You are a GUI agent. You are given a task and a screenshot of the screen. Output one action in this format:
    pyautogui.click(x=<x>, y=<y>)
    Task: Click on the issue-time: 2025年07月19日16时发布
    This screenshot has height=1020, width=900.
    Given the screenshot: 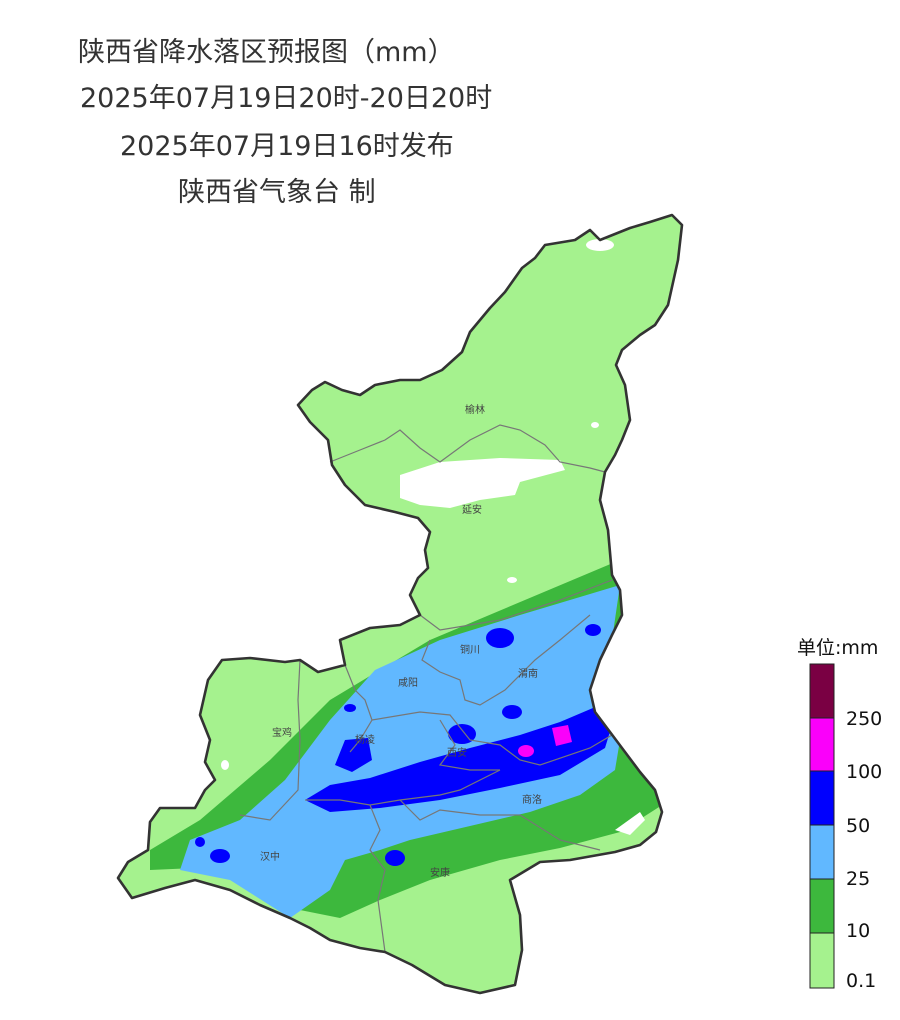 What is the action you would take?
    pyautogui.click(x=287, y=146)
    